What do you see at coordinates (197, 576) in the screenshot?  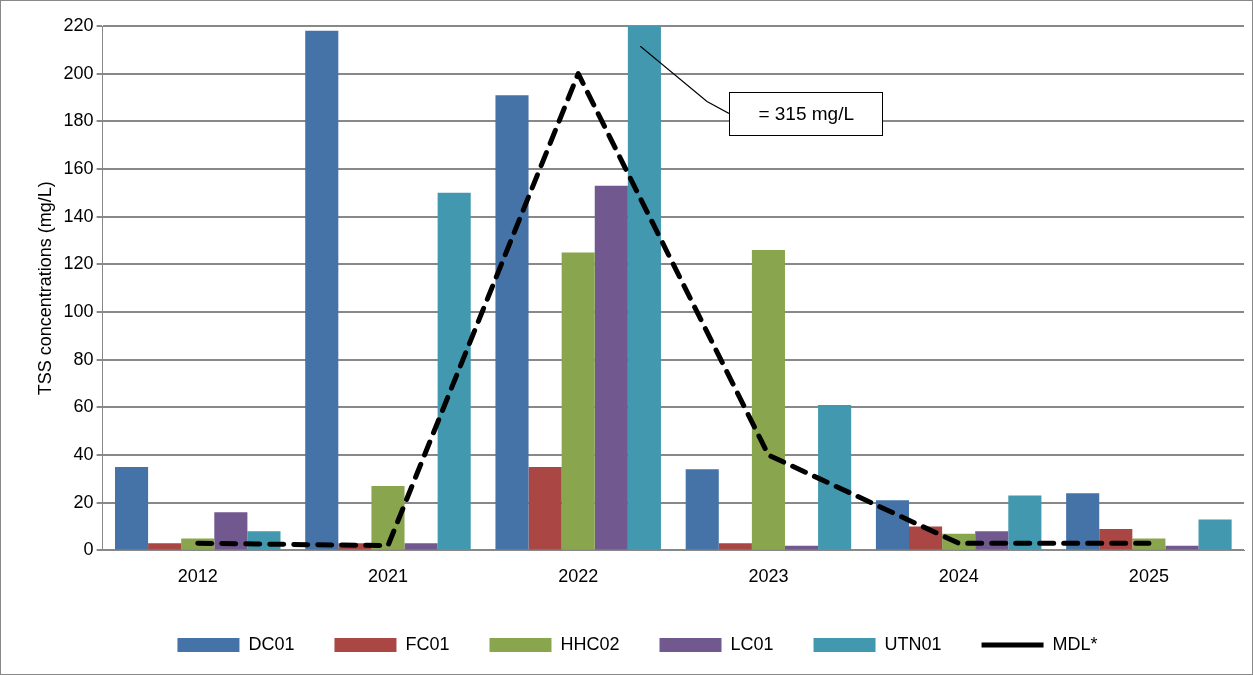 I see `x-tick-label: 2012` at bounding box center [197, 576].